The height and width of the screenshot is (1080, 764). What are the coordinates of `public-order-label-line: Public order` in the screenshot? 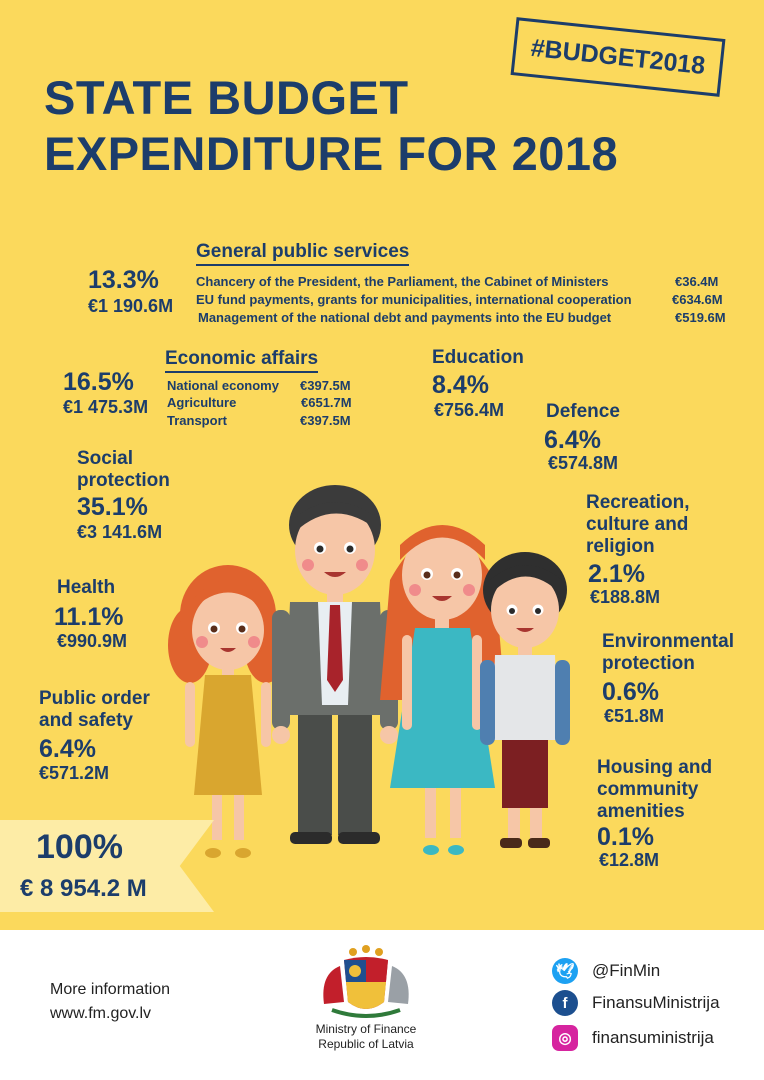 It's located at (94, 698).